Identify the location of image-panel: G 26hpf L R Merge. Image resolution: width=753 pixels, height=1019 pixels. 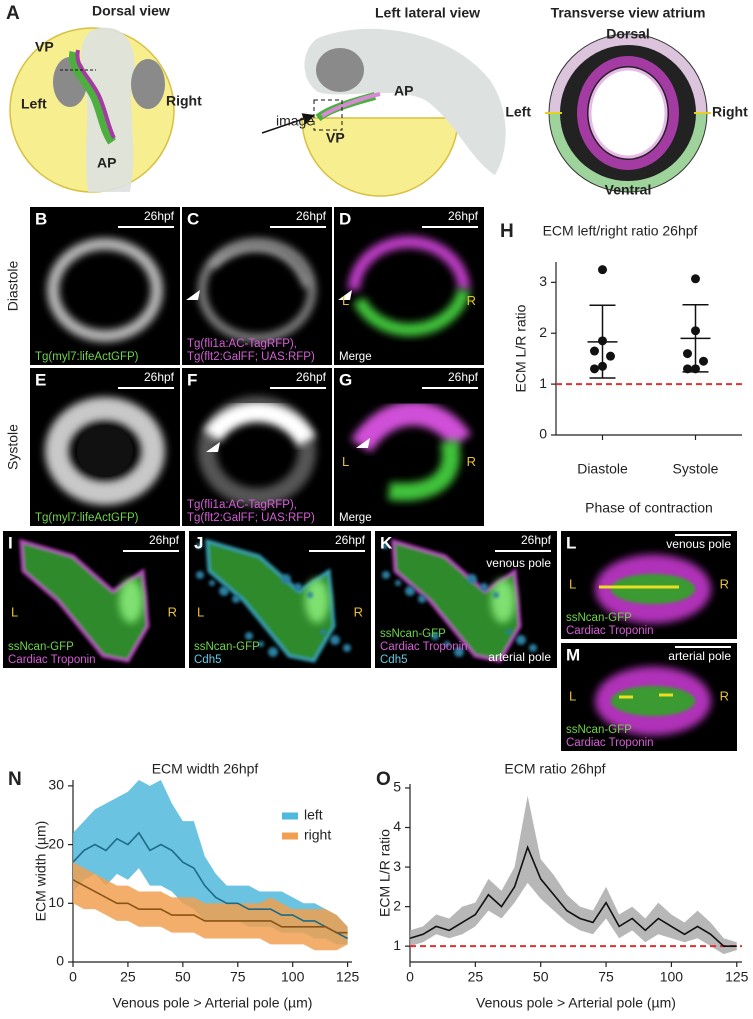
(409, 447).